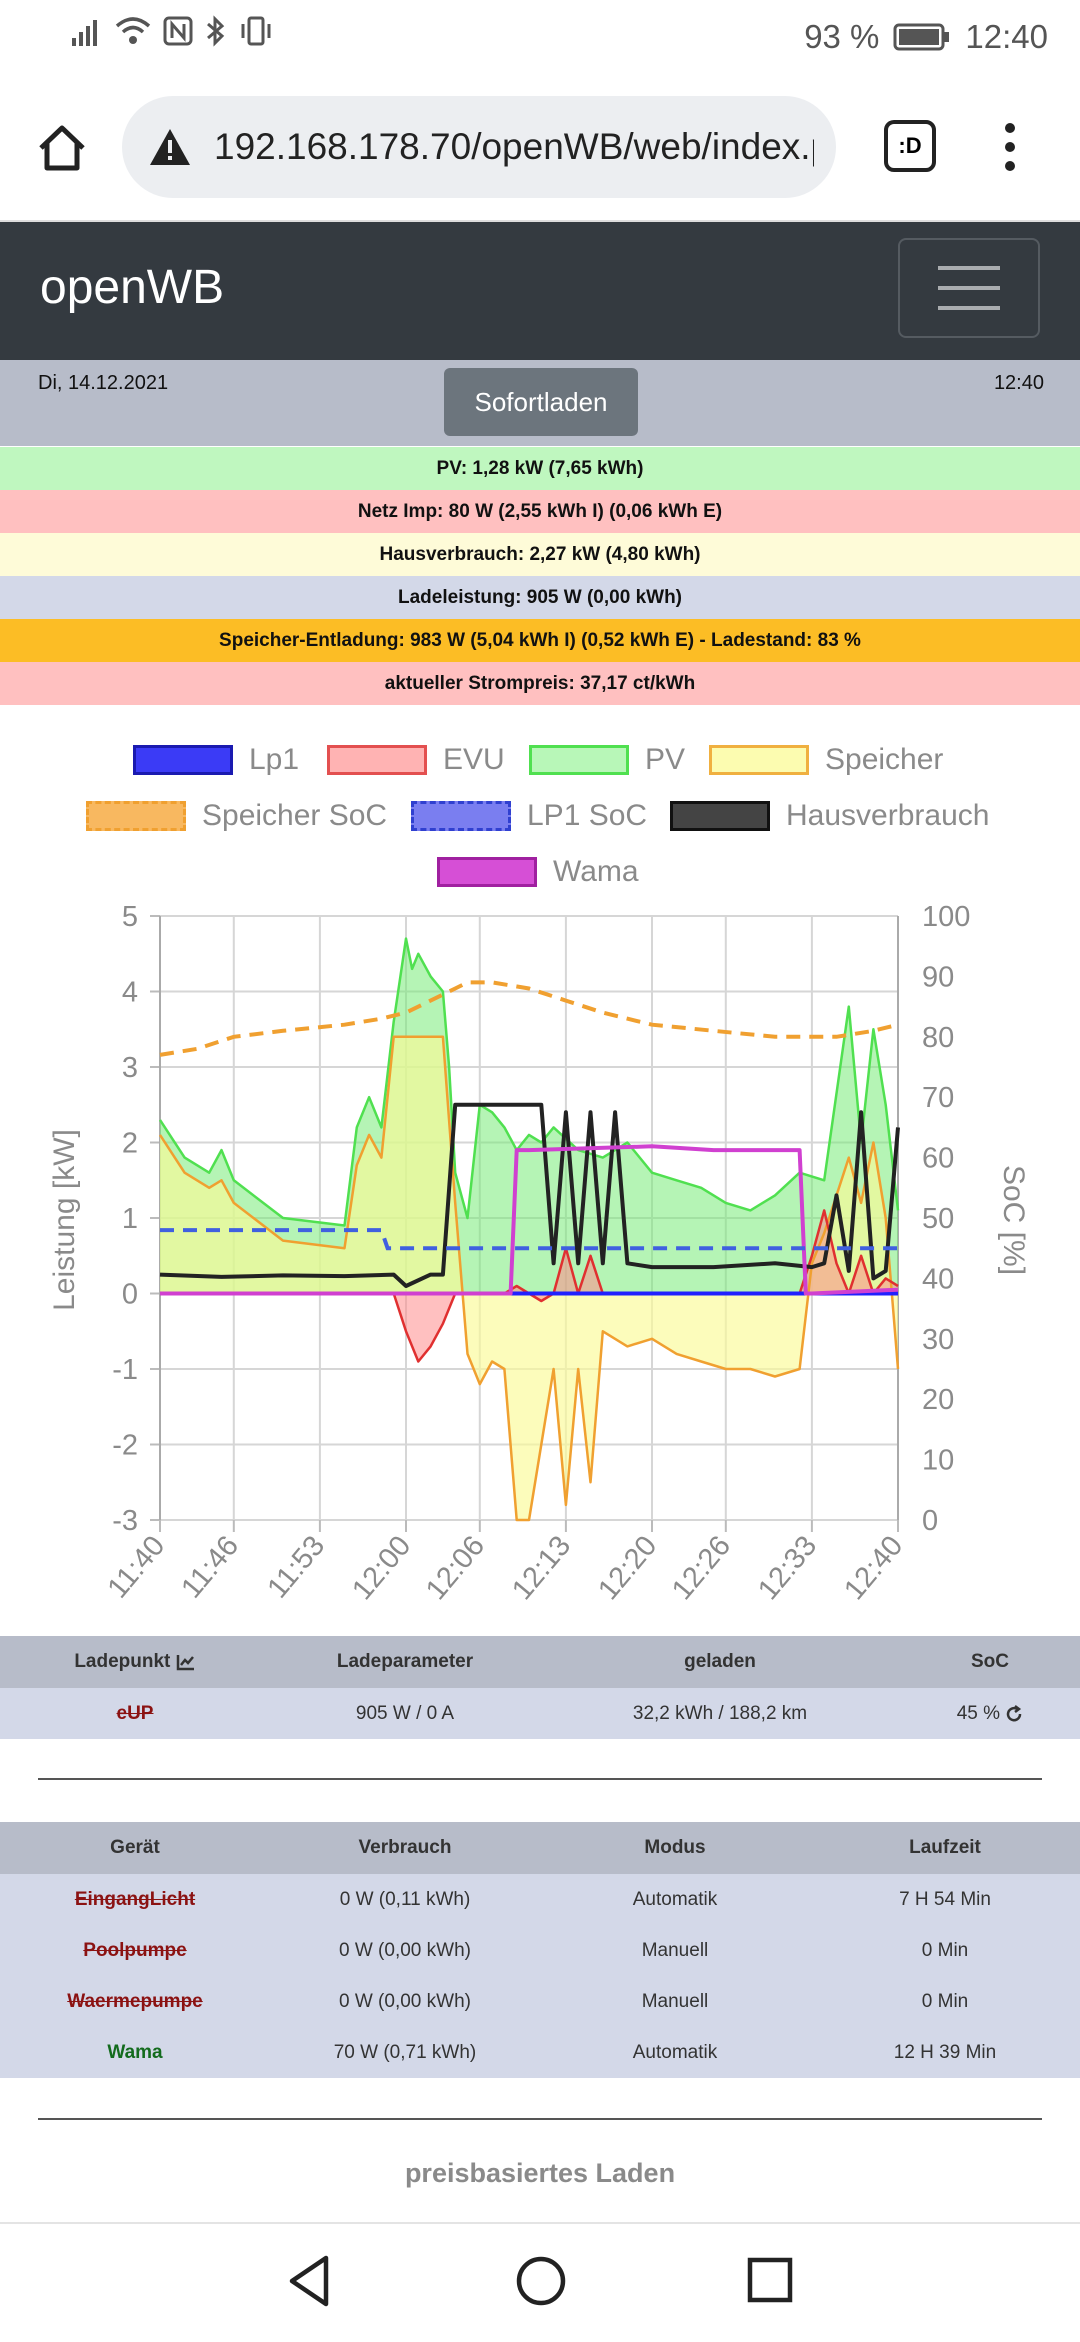  I want to click on legend-label: Speicher, so click(884, 759).